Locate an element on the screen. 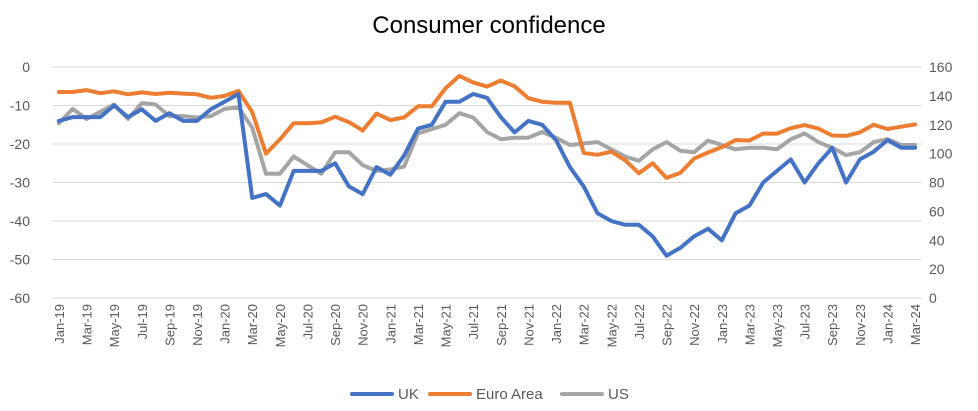 This screenshot has height=411, width=978. x-tick-label: Jan-24 is located at coordinates (887, 324).